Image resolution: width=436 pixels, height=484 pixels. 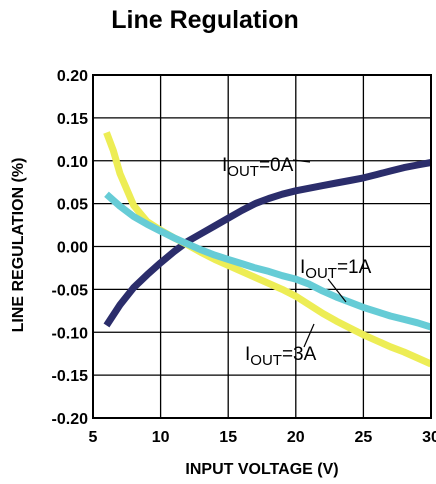 I want to click on y-axis-ticks: 0.20 0.15 0.10 0.05 0.00 -0.05 -0.10 -0.15 -0.20, so click(x=70, y=248).